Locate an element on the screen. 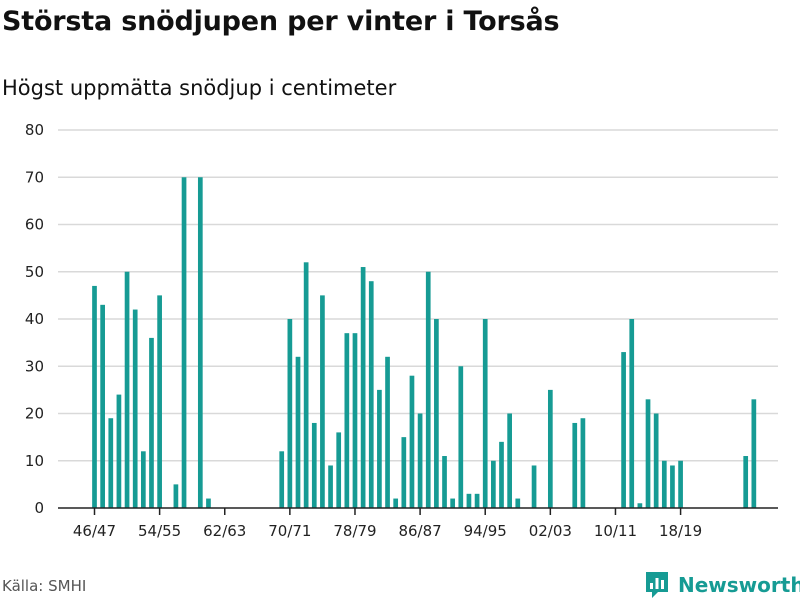  bar-76/77 is located at coordinates (339, 470).